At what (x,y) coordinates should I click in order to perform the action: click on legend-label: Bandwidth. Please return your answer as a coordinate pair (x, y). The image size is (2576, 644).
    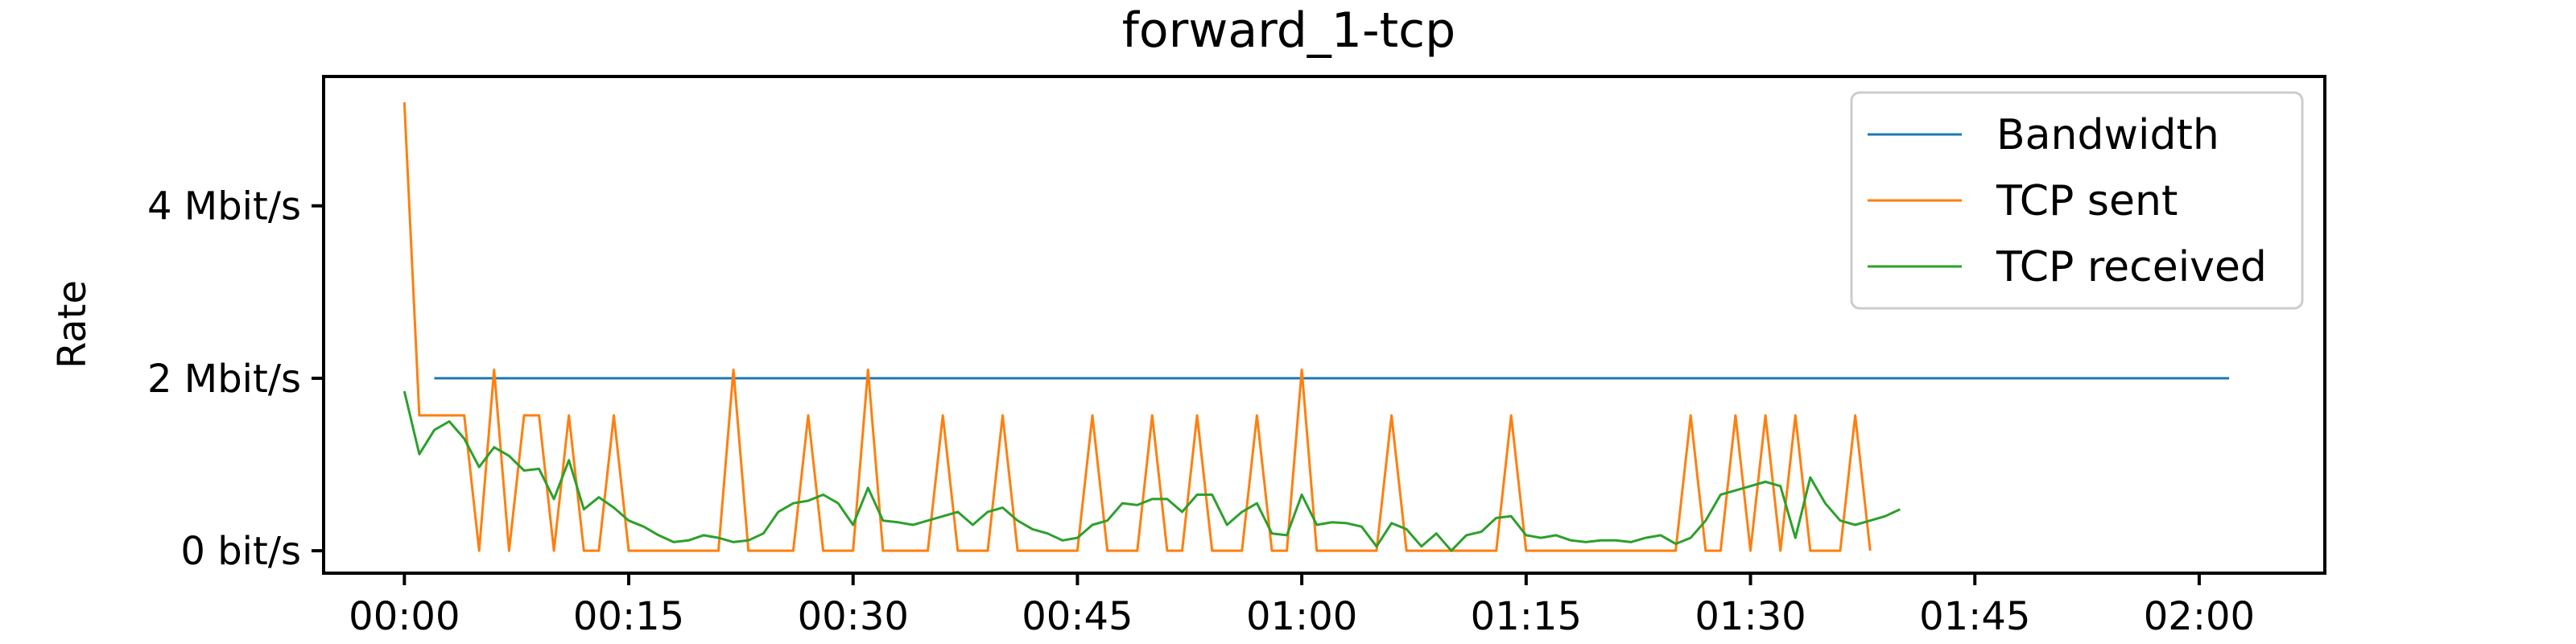
    Looking at the image, I should click on (2107, 135).